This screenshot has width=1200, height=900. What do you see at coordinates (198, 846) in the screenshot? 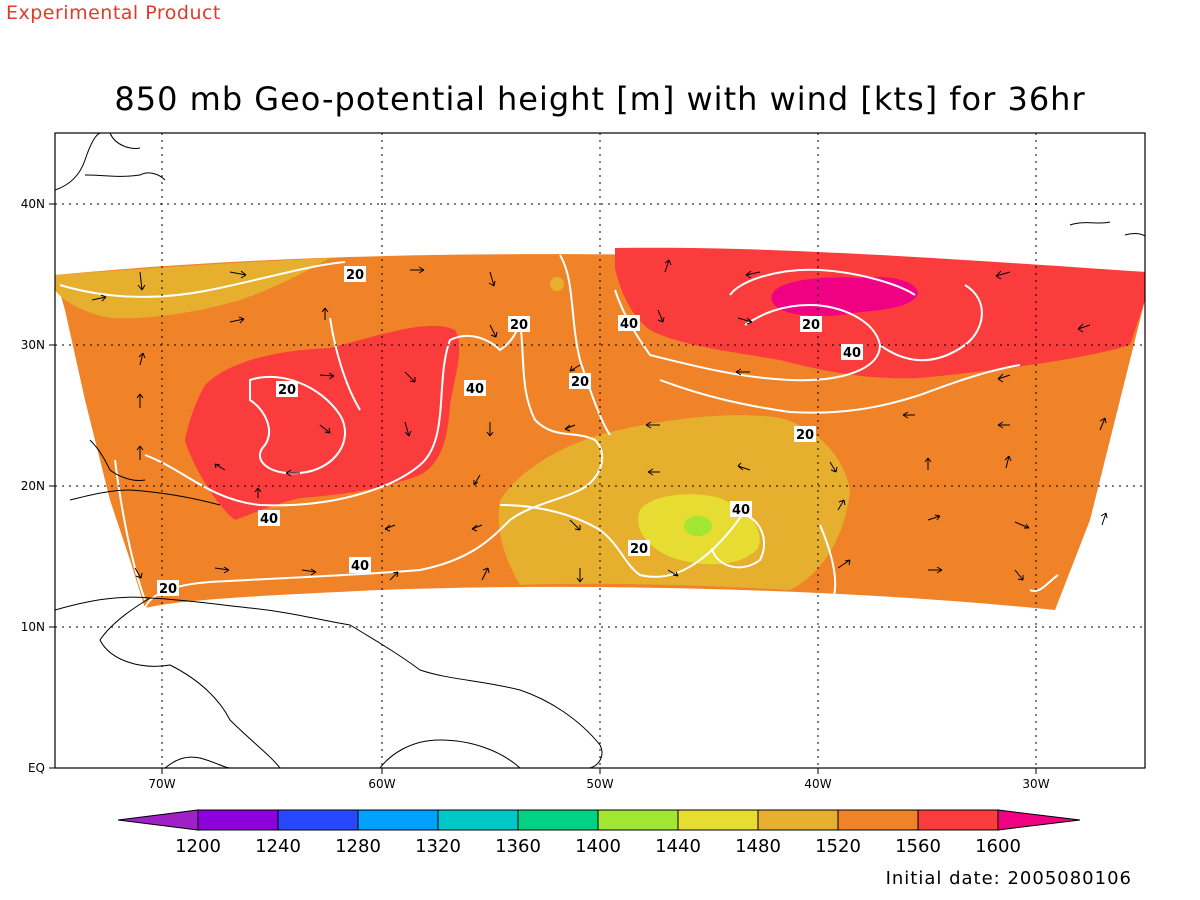
I see `colorbar-label: 1200` at bounding box center [198, 846].